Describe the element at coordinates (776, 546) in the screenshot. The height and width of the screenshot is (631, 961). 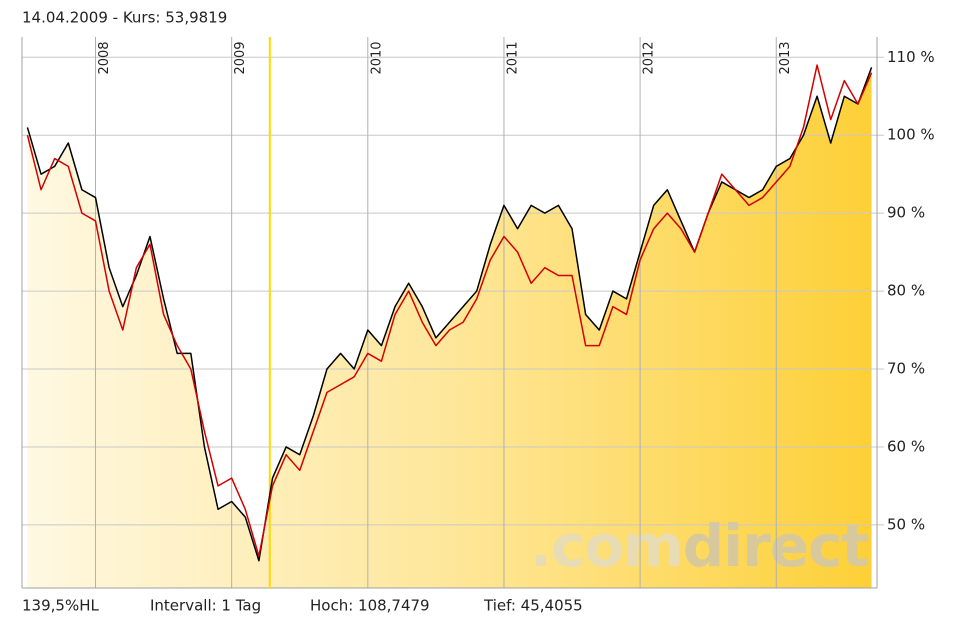
I see `watermark-part: direct` at that location.